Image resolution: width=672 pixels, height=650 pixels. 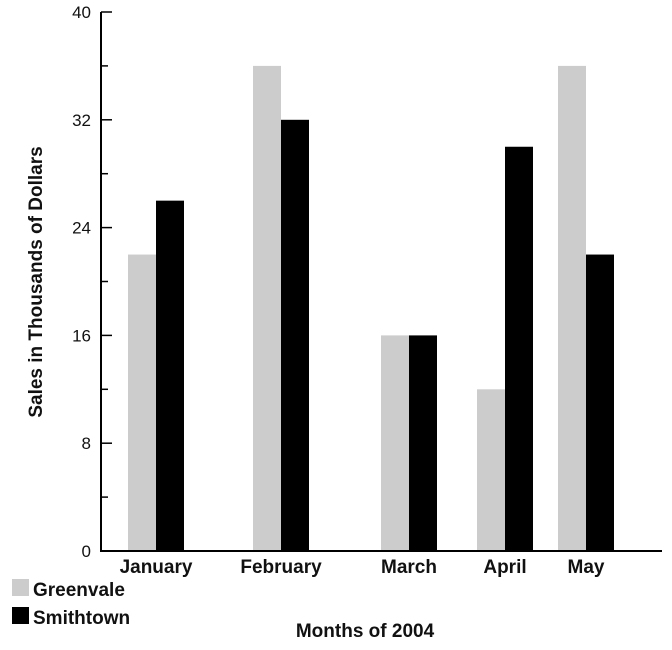 What do you see at coordinates (504, 567) in the screenshot?
I see `x-tick-label-april: April` at bounding box center [504, 567].